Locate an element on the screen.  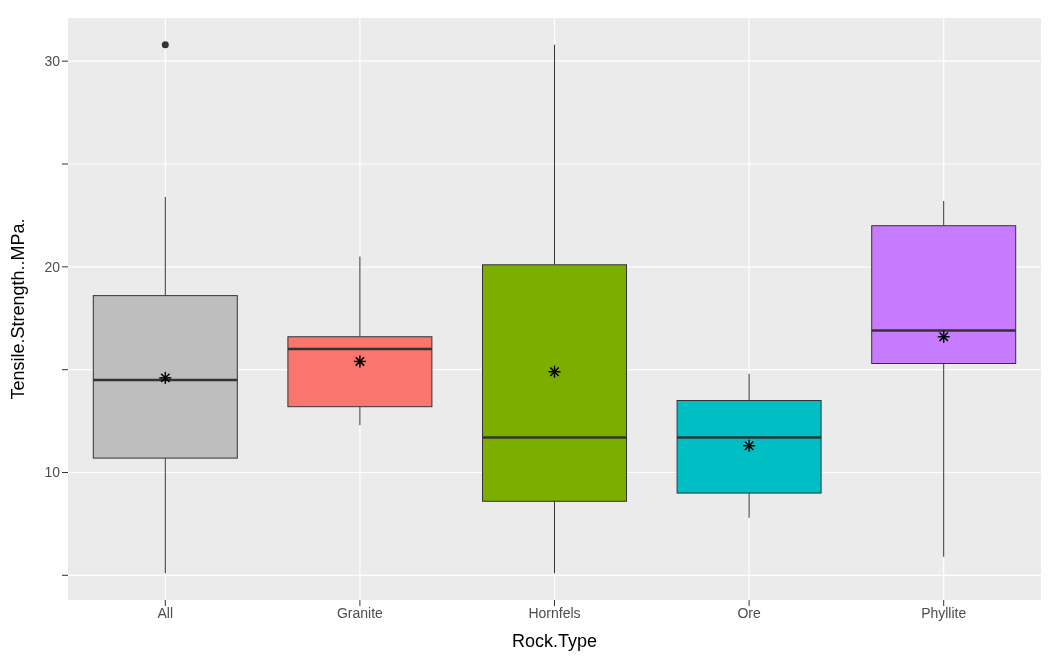
x-tick-label: Granite is located at coordinates (360, 612).